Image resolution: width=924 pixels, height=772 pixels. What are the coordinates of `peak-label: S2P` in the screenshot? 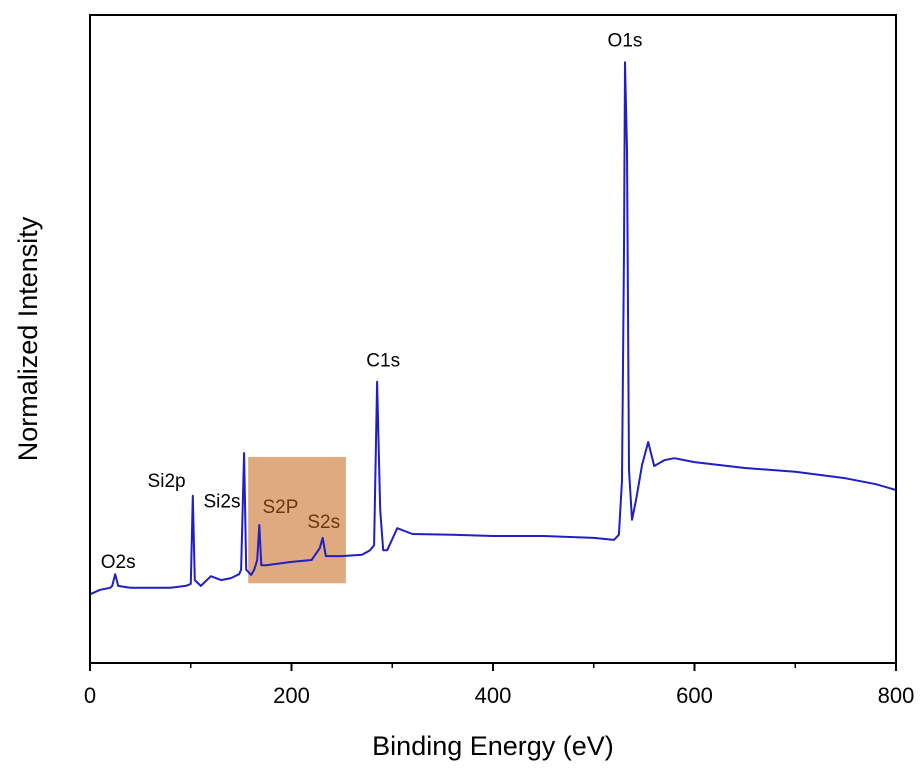 It's located at (280, 507).